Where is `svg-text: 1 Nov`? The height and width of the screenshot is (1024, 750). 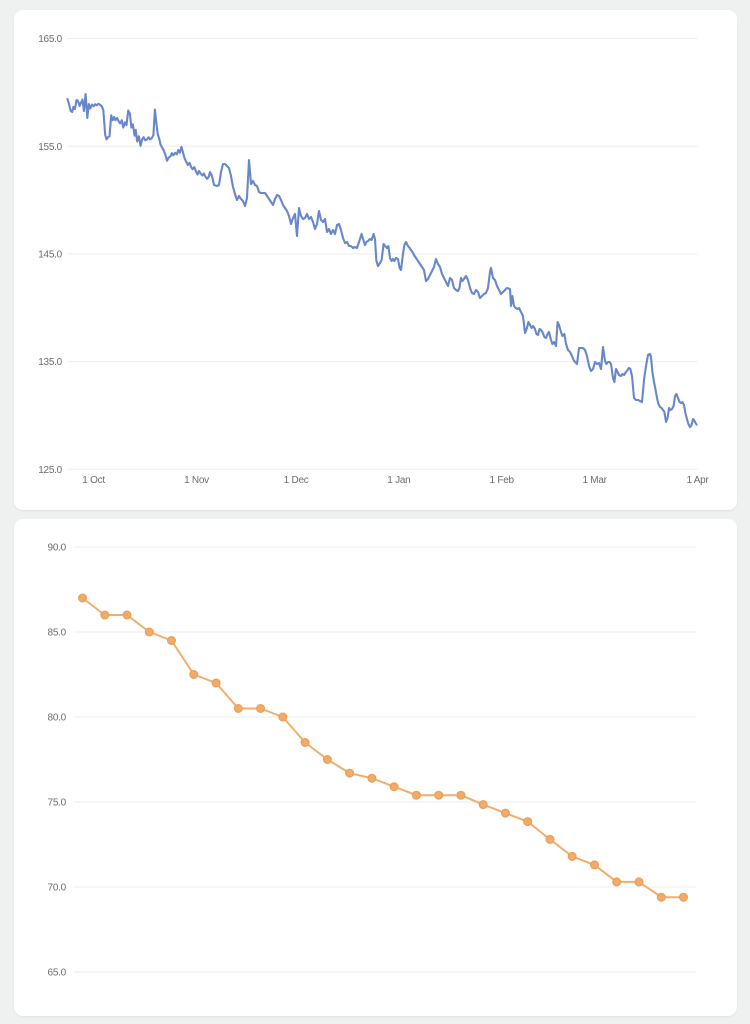 svg-text: 1 Nov is located at coordinates (196, 480).